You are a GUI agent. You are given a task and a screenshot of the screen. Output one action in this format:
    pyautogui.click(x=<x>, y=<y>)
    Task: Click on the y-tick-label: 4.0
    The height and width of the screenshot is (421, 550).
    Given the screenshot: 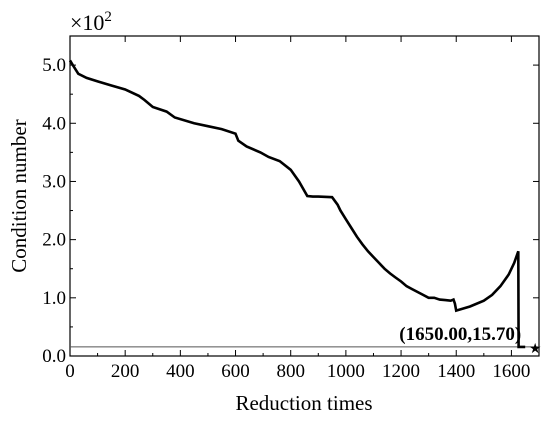 What is the action you would take?
    pyautogui.click(x=54, y=123)
    